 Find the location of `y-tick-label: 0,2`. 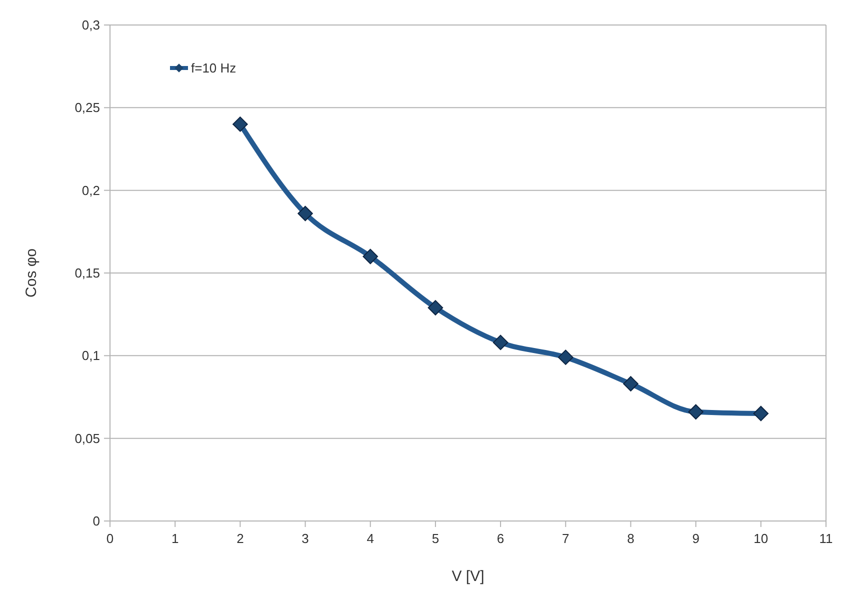

y-tick-label: 0,2 is located at coordinates (91, 190).